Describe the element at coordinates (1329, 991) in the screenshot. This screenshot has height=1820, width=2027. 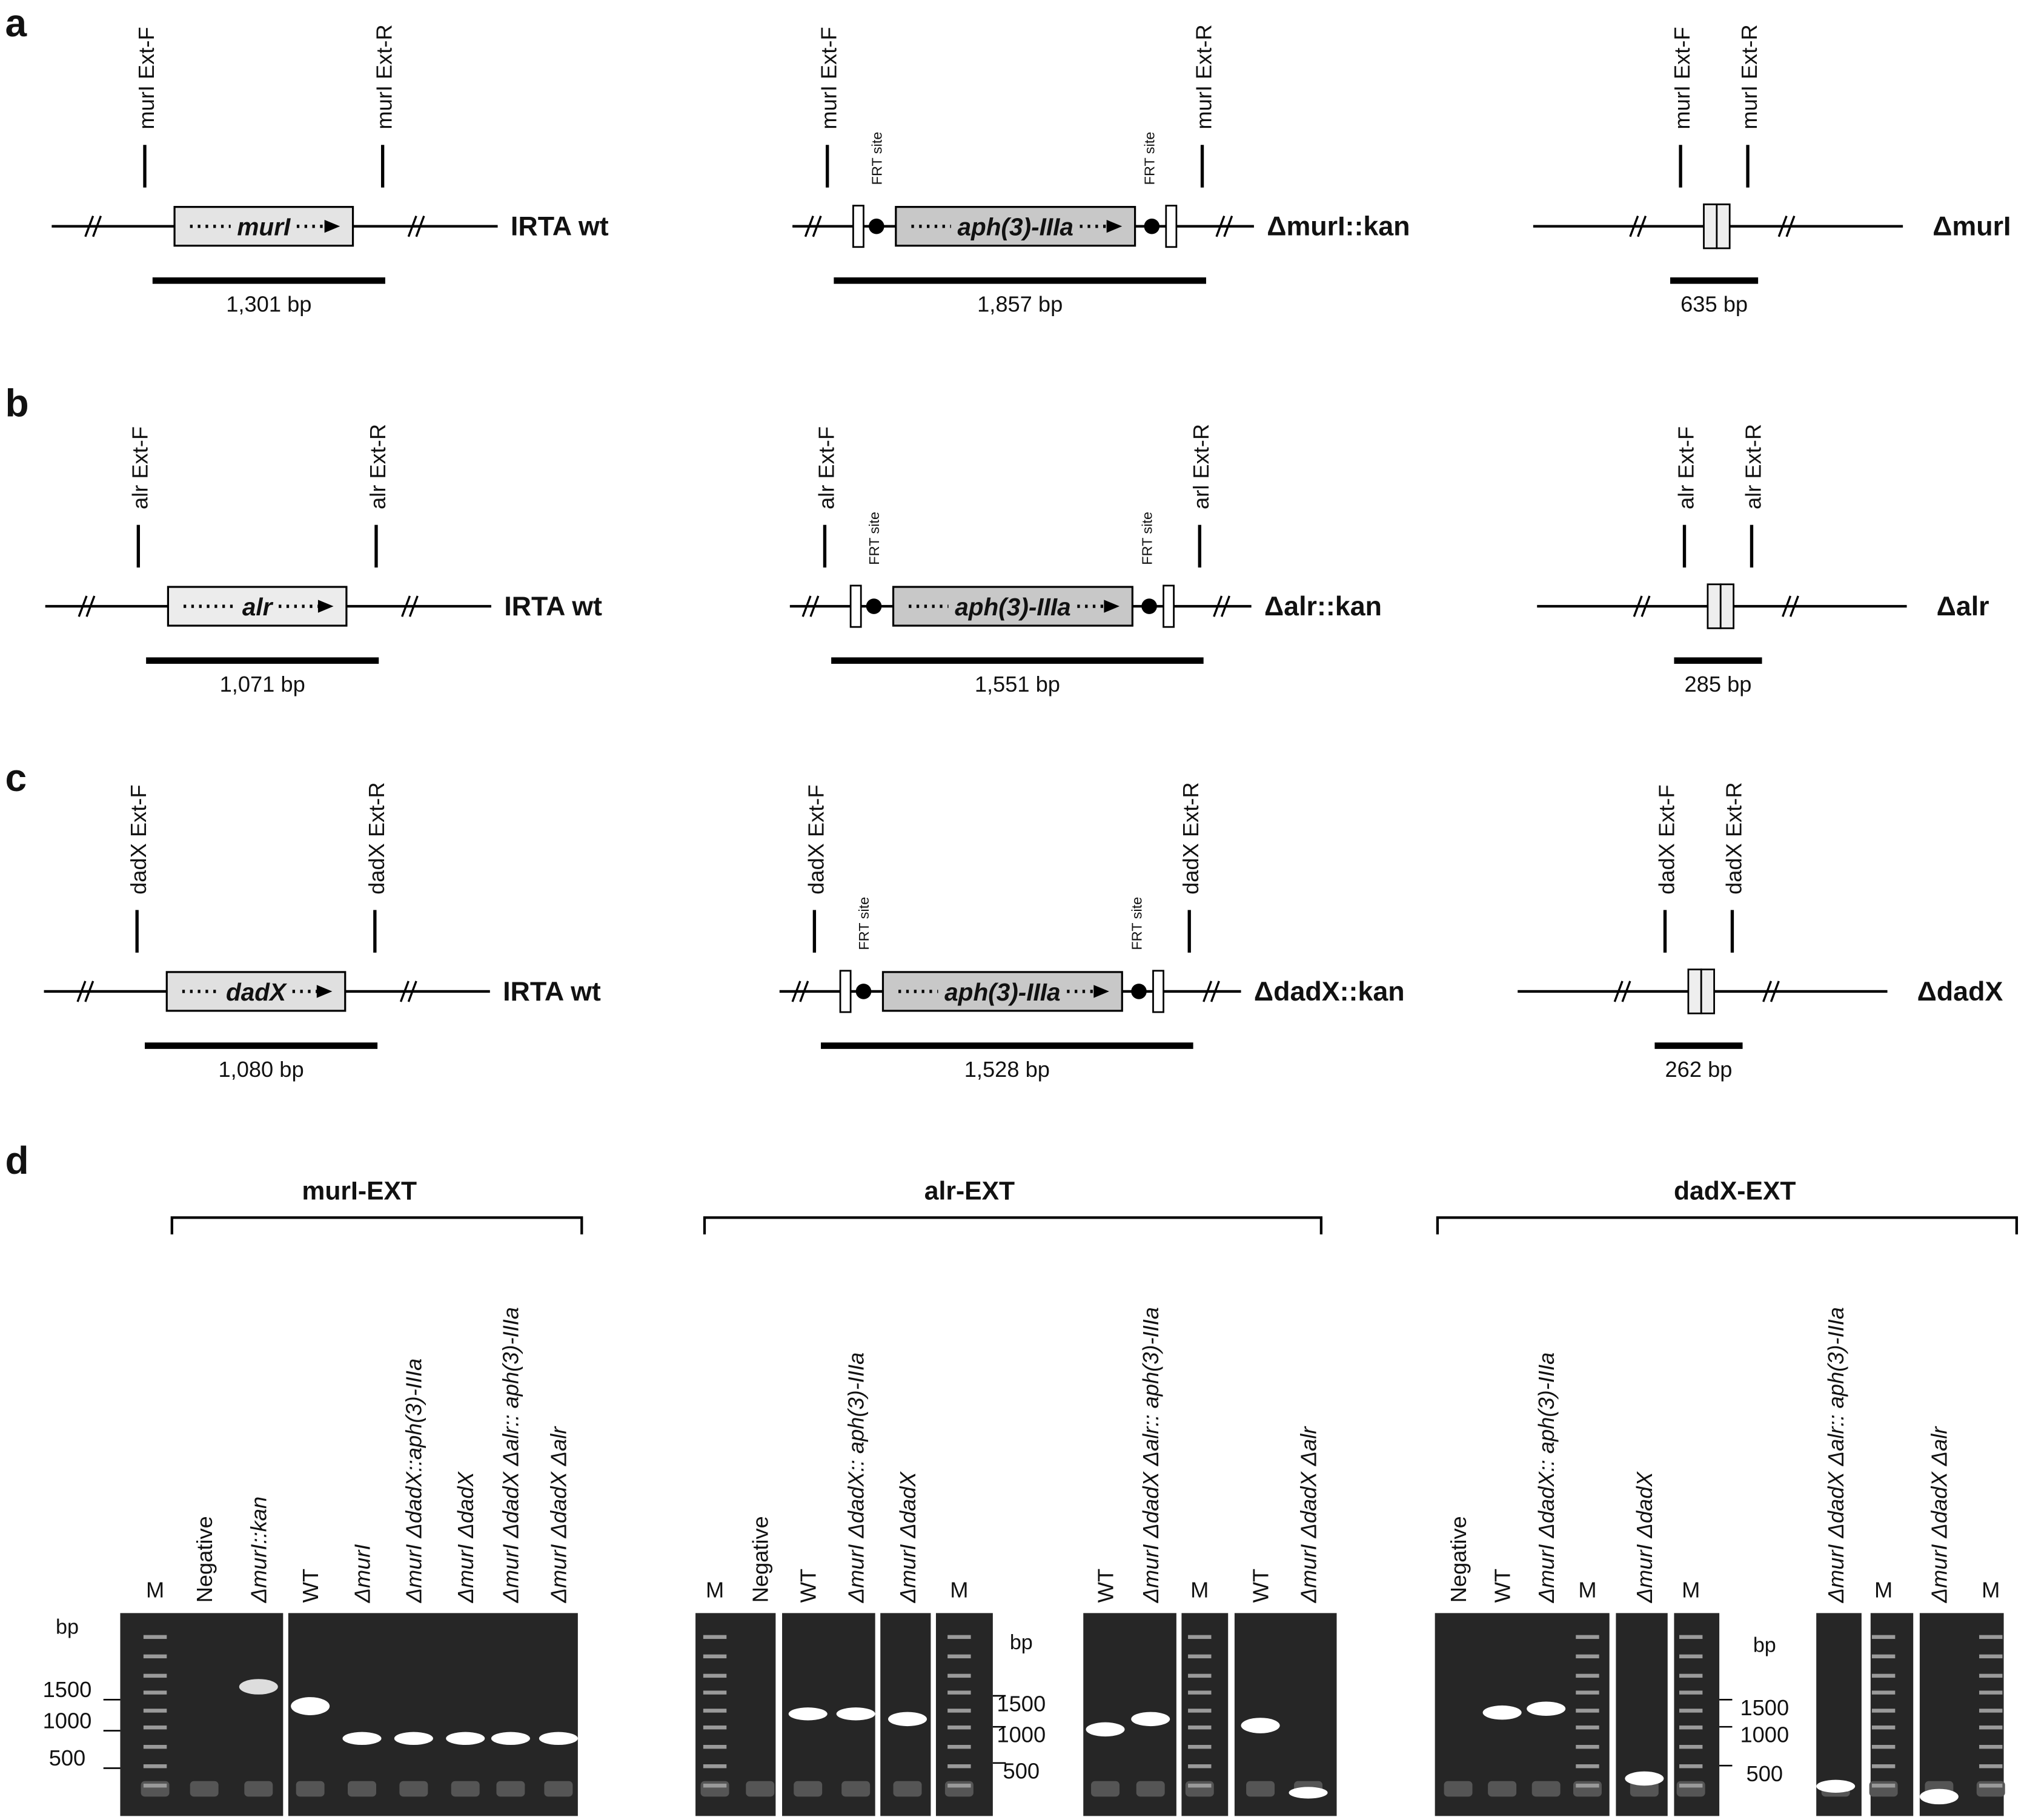
I see `strain-label: ΔdadX::kan` at that location.